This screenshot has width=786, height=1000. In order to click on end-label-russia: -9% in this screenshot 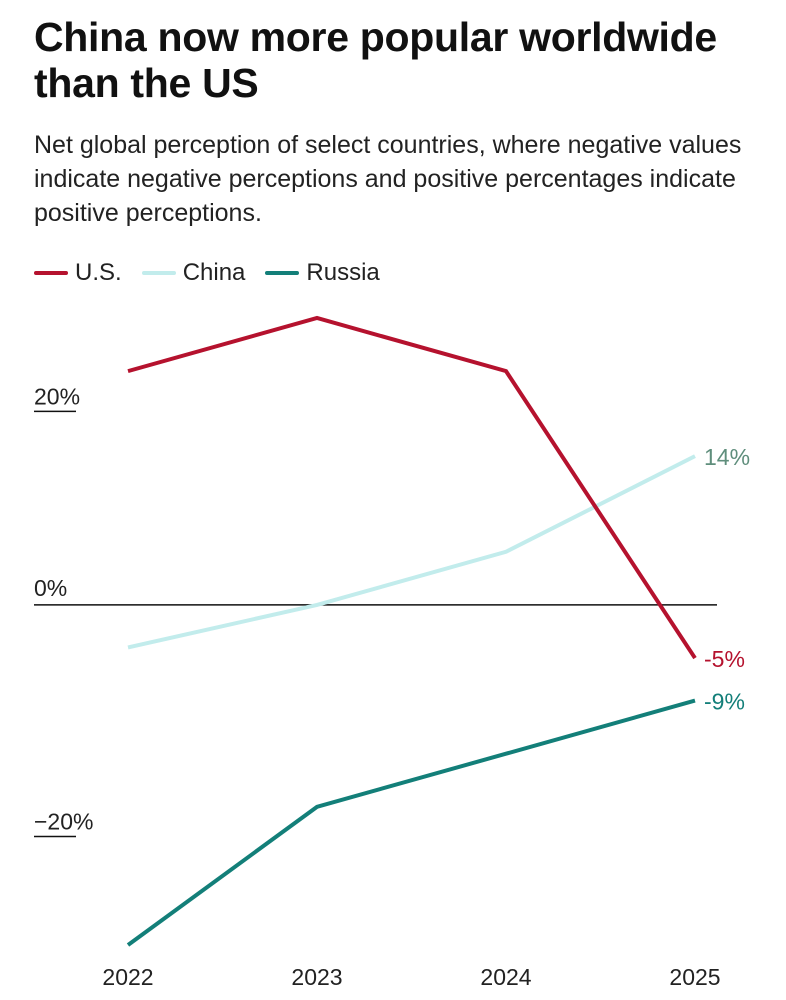, I will do `click(724, 702)`.